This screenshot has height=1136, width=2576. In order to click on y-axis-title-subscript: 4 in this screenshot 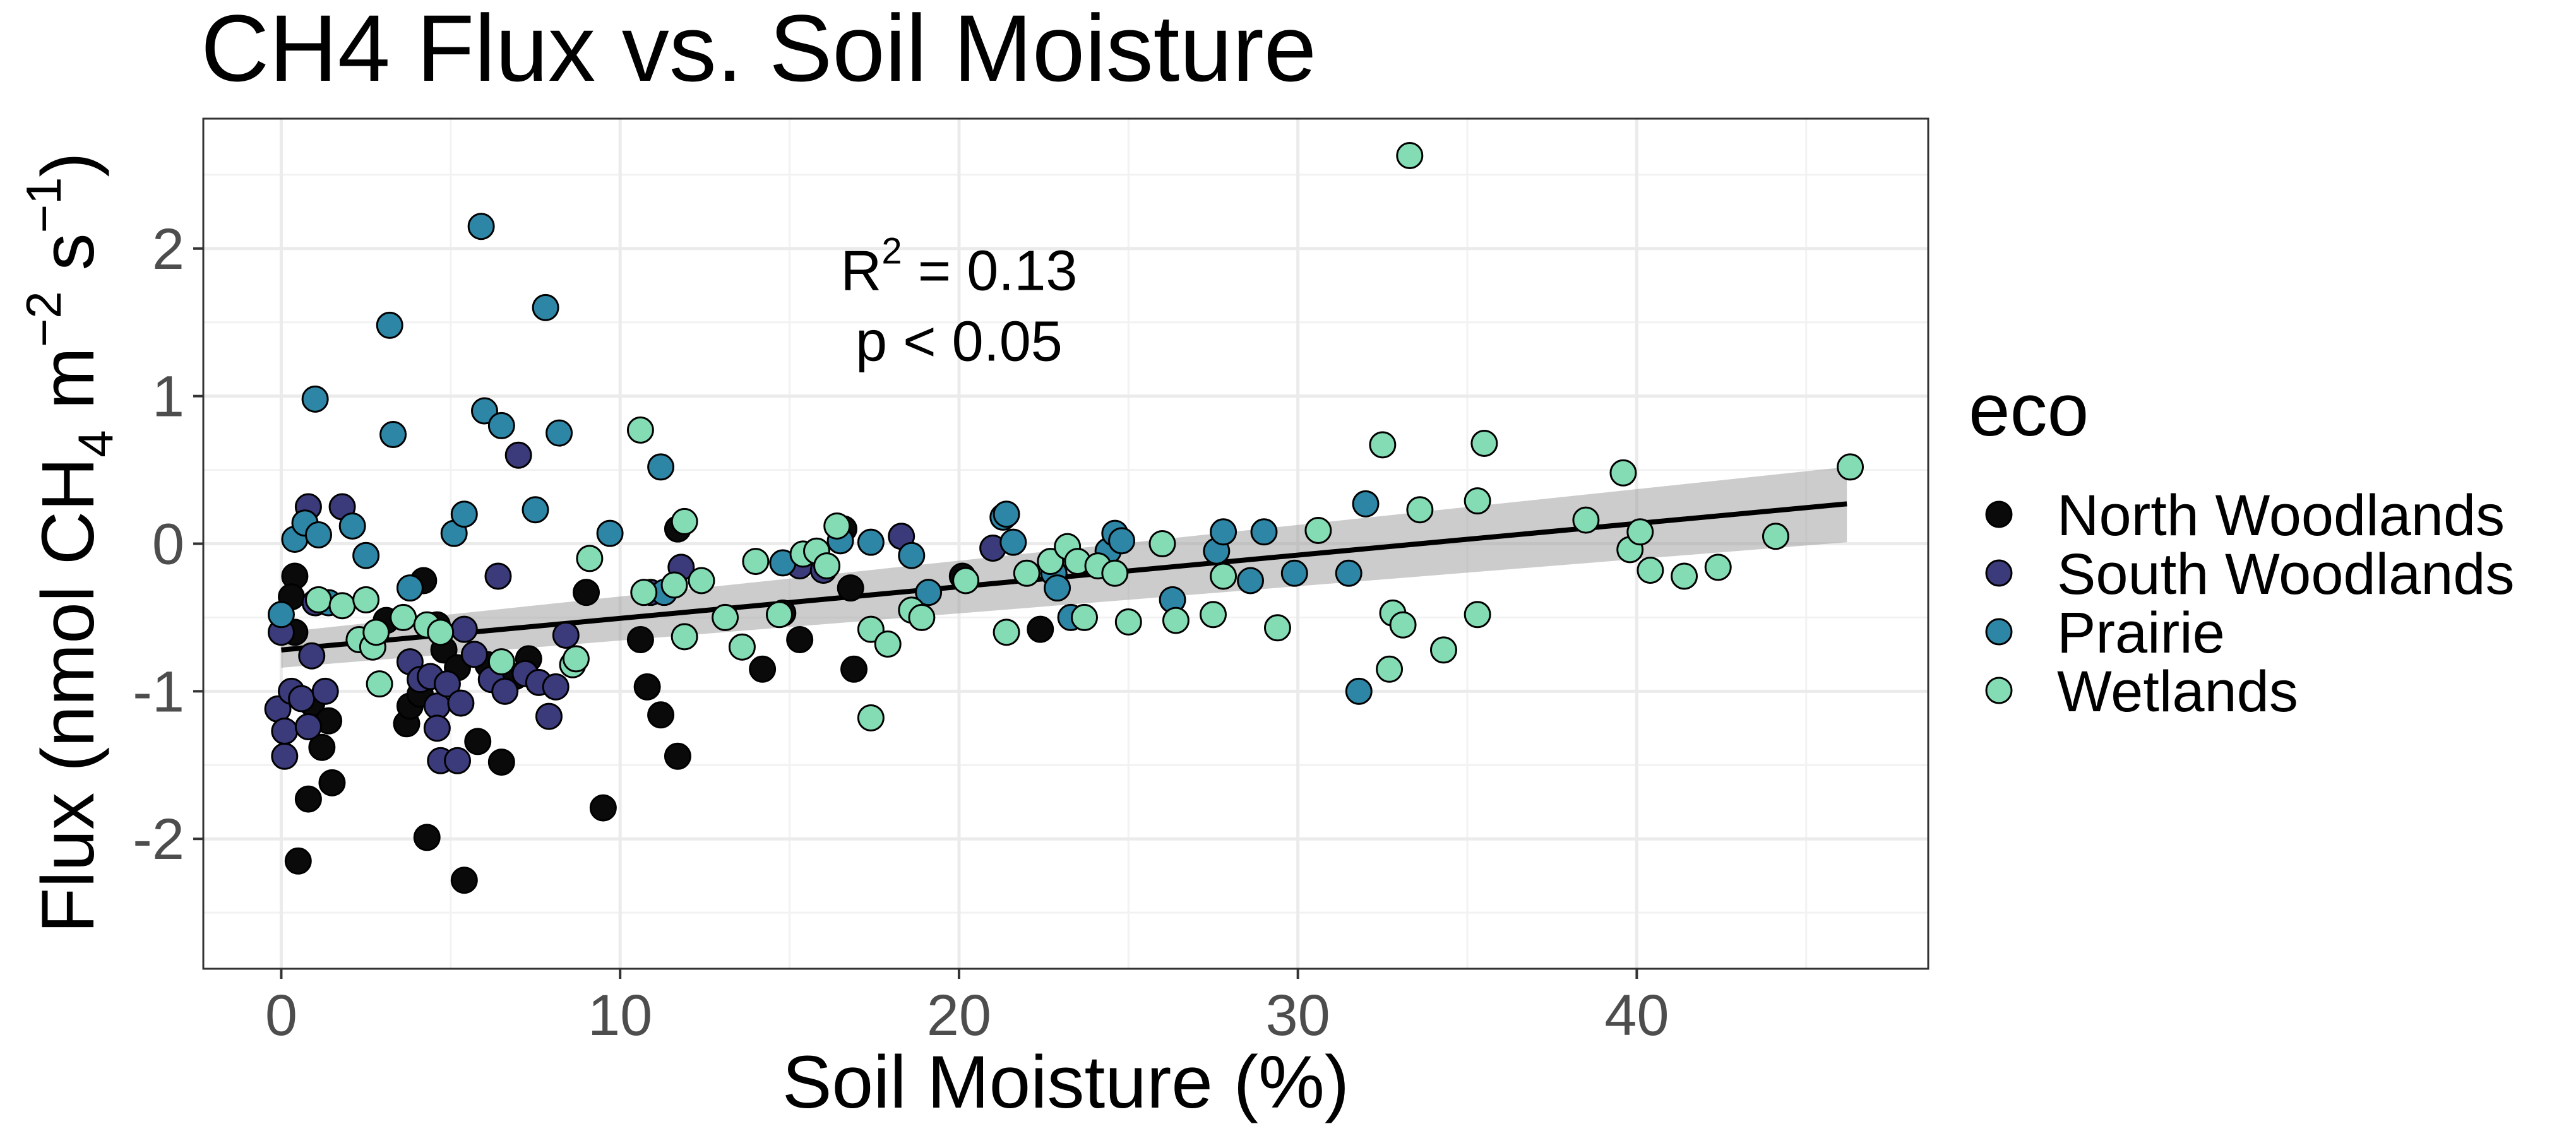, I will do `click(95, 443)`.